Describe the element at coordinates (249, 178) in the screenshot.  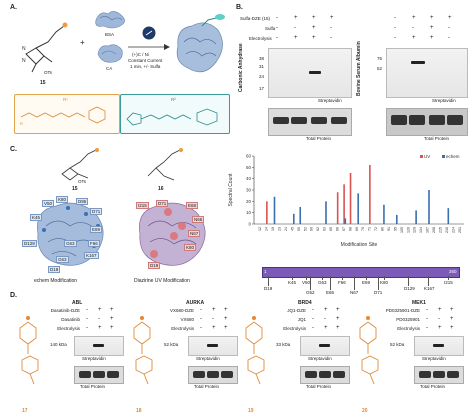
I see `chart-y-tick-label: 40` at that location.